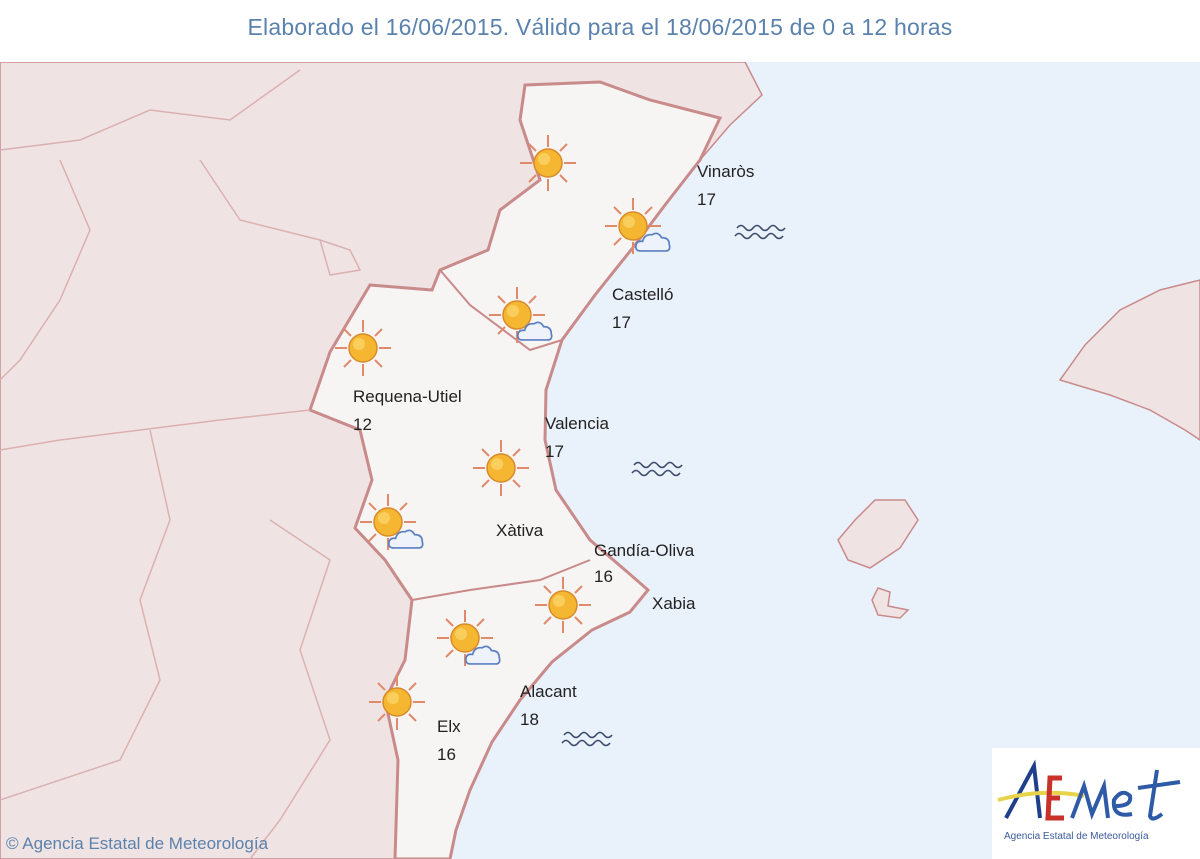  What do you see at coordinates (643, 308) in the screenshot?
I see `location-castello: Castelló 17` at bounding box center [643, 308].